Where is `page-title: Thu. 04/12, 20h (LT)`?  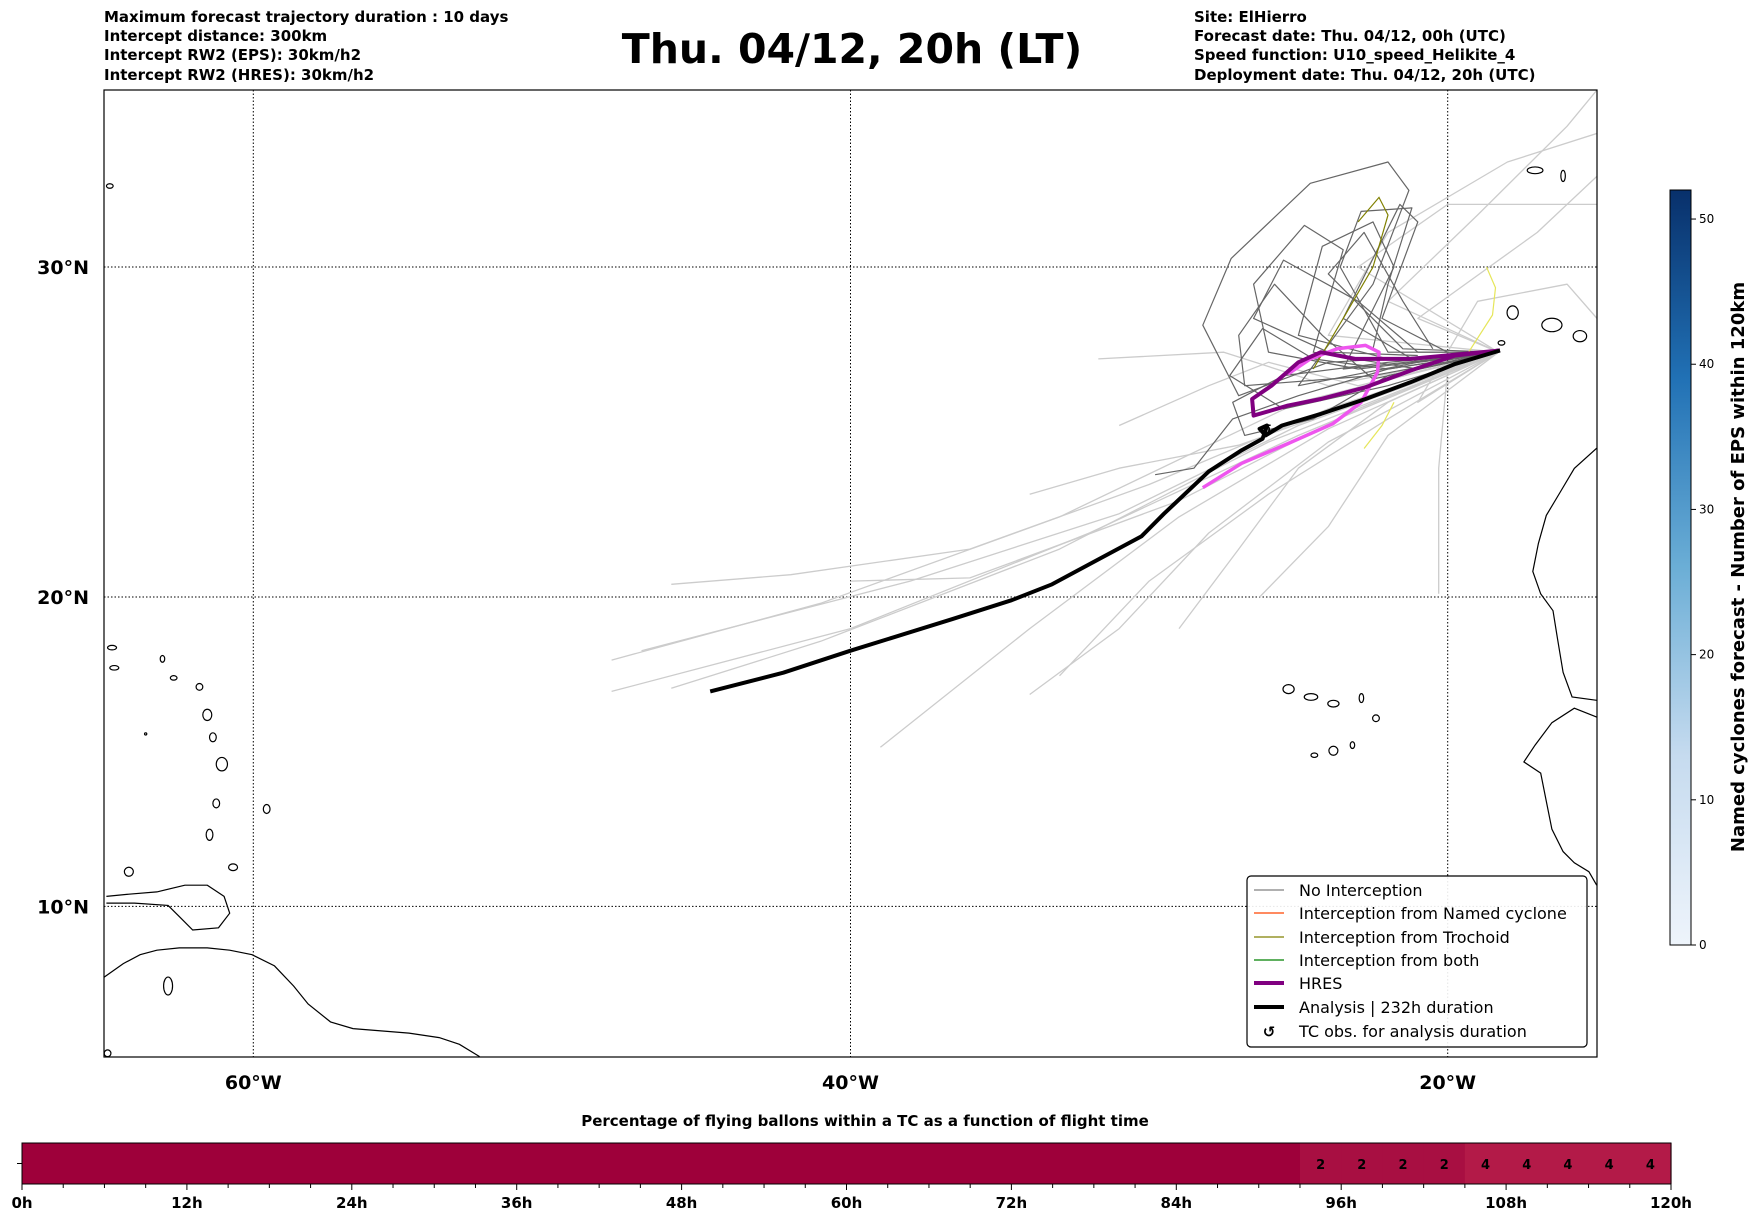 page-title: Thu. 04/12, 20h (LT) is located at coordinates (852, 49).